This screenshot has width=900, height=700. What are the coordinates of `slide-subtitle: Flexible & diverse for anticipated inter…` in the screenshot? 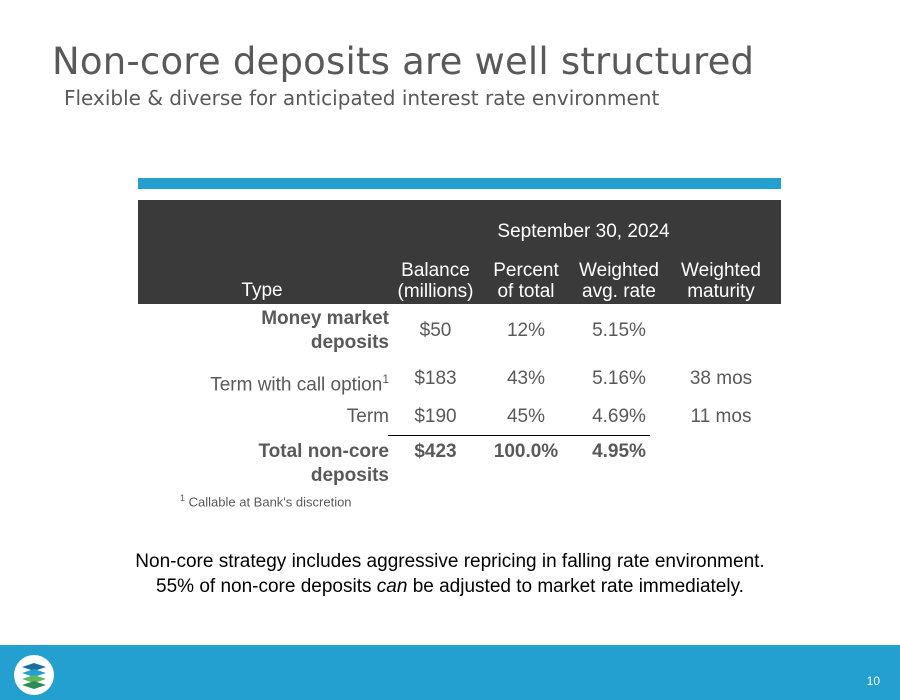 It's located at (362, 98).